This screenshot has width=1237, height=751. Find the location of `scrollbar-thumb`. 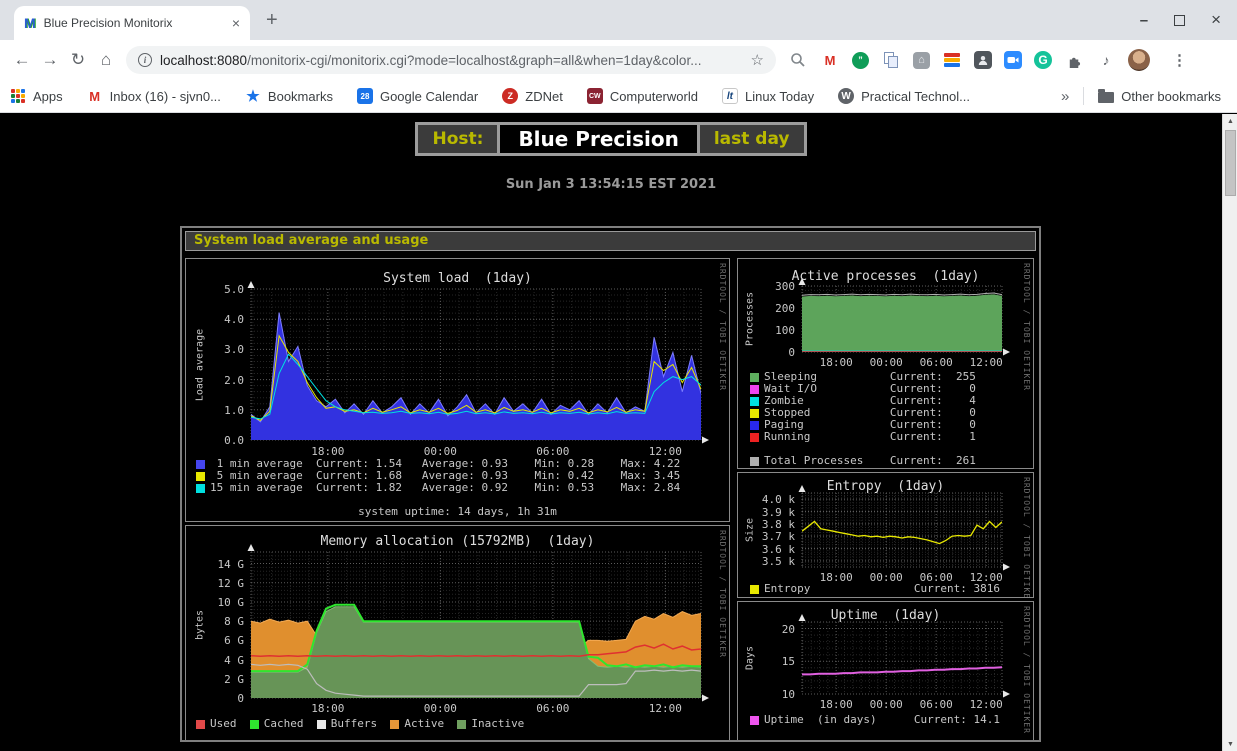

scrollbar-thumb is located at coordinates (1230, 163).